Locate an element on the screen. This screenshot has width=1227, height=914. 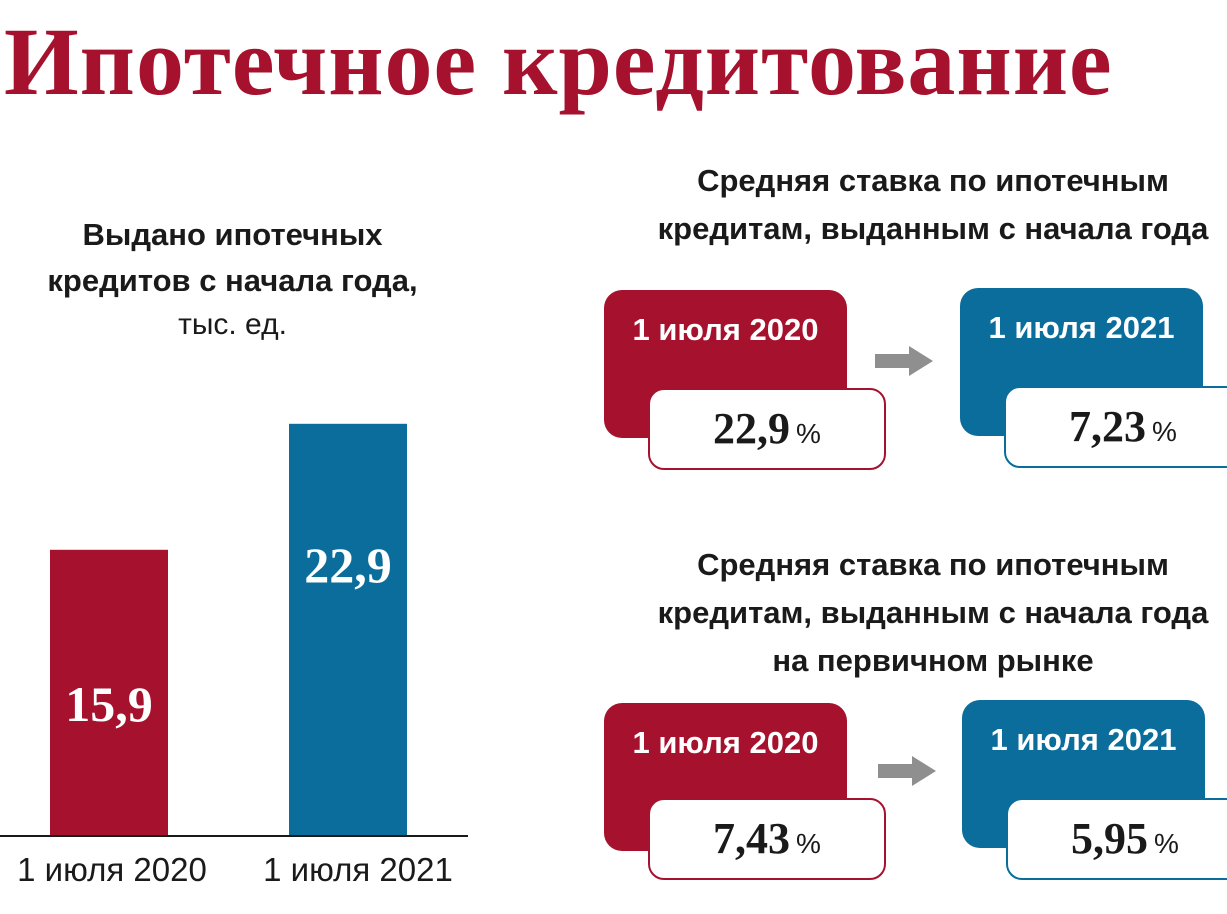
rate-panel-2-period-2021-label: 1 июля 2021 is located at coordinates (1083, 739).